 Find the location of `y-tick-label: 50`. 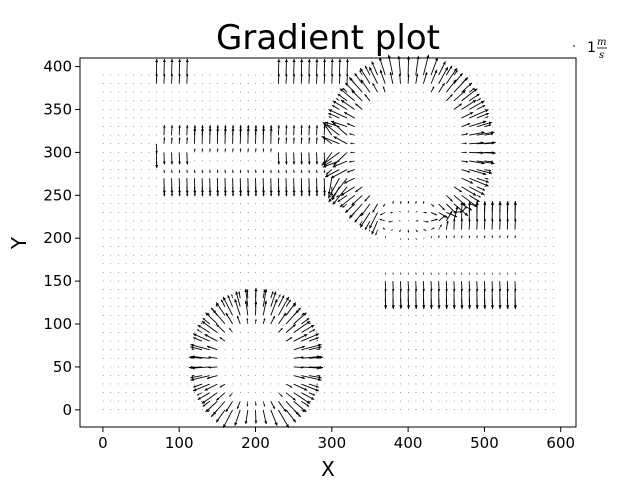

y-tick-label: 50 is located at coordinates (62, 367).